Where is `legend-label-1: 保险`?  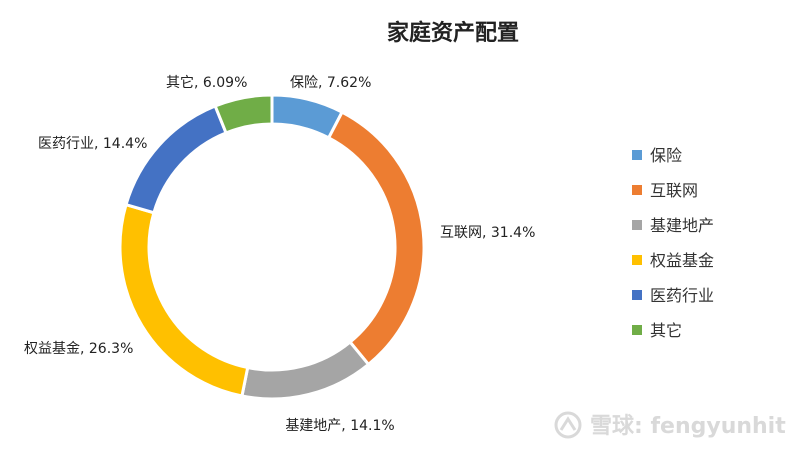
legend-label-1: 保险 is located at coordinates (666, 155).